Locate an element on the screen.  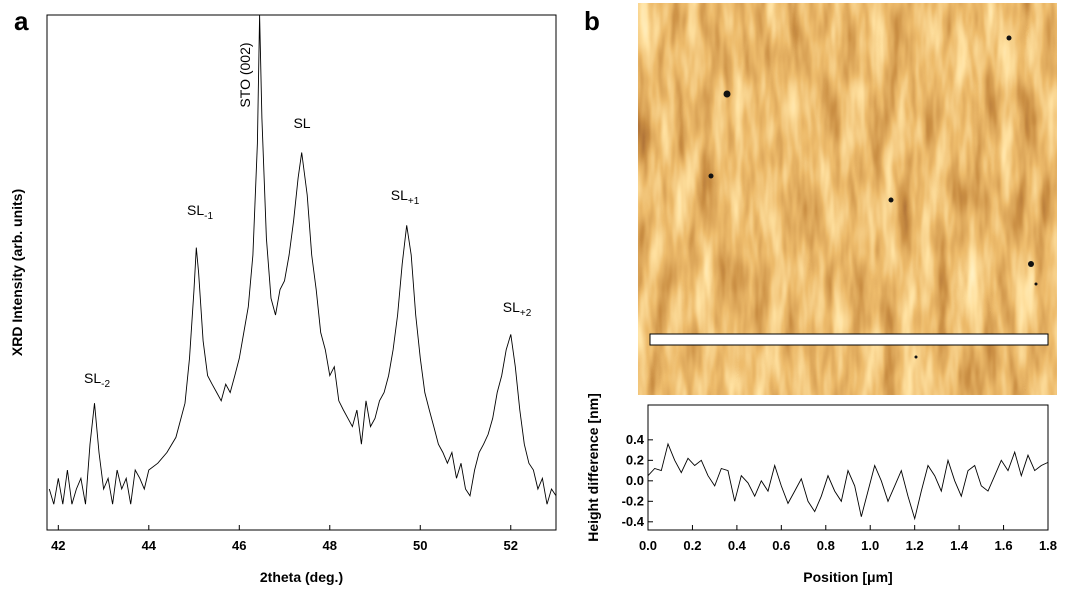
x-tick-label: 0.2 is located at coordinates (692, 545).